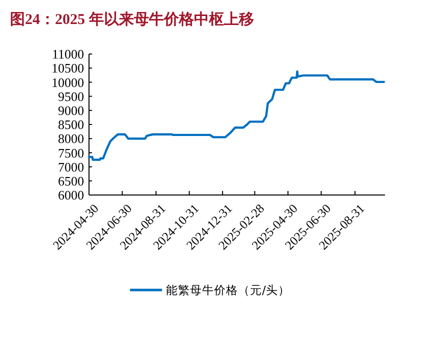 This screenshot has width=432, height=347. What do you see at coordinates (71, 110) in the screenshot?
I see `y-tick-label: 9000` at bounding box center [71, 110].